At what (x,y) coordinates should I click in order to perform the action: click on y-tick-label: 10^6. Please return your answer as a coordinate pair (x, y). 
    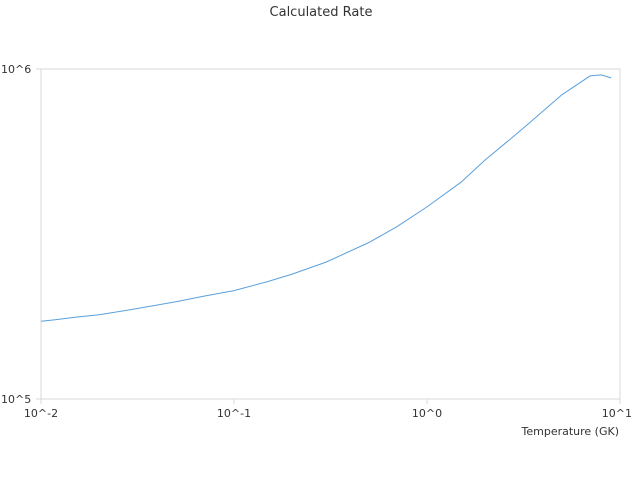
    Looking at the image, I should click on (16, 69).